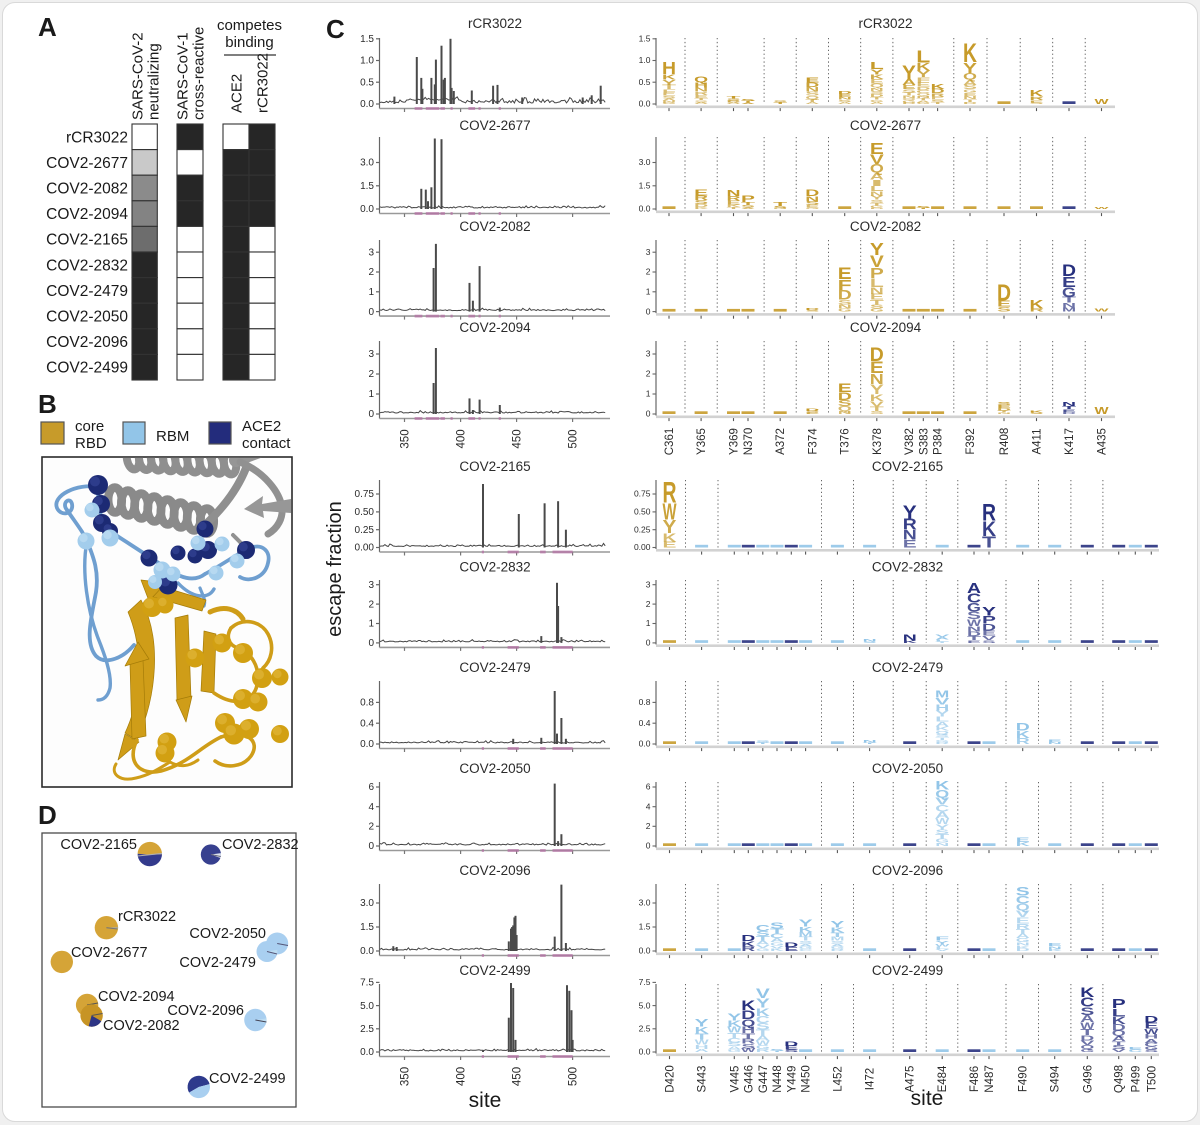  I want to click on svg-text: 3, so click(648, 584).